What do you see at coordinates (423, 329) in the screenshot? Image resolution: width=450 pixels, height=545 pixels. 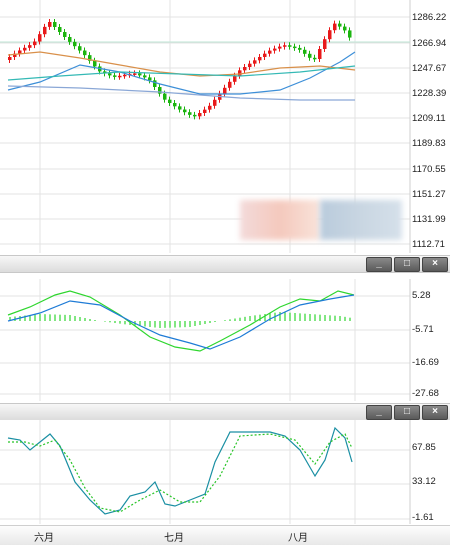 I see `macd-axis-label: -5.71` at bounding box center [423, 329].